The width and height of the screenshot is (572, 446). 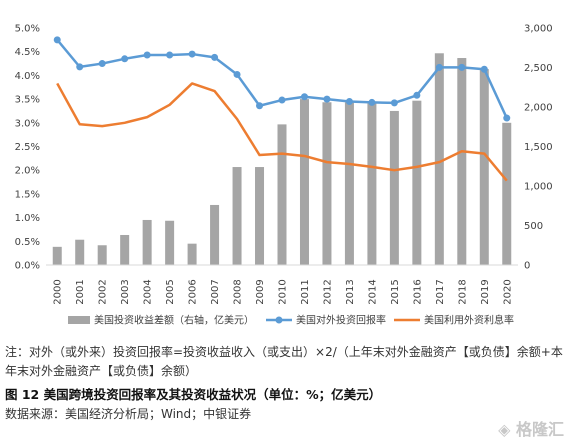 What do you see at coordinates (539, 429) in the screenshot?
I see `watermark-text: 格隆汇` at bounding box center [539, 429].